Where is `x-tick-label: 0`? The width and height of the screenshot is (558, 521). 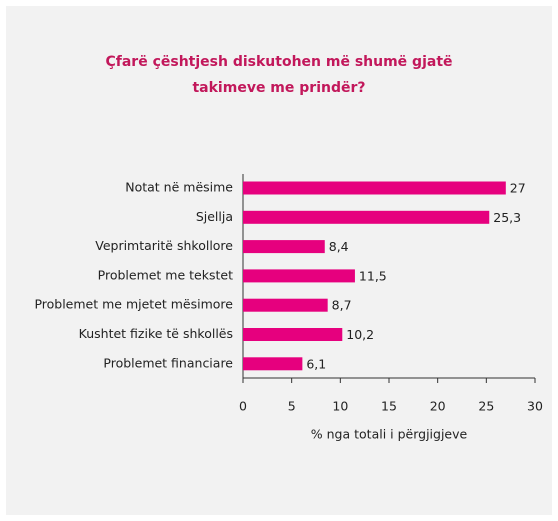
x-tick-label: 0 is located at coordinates (243, 406).